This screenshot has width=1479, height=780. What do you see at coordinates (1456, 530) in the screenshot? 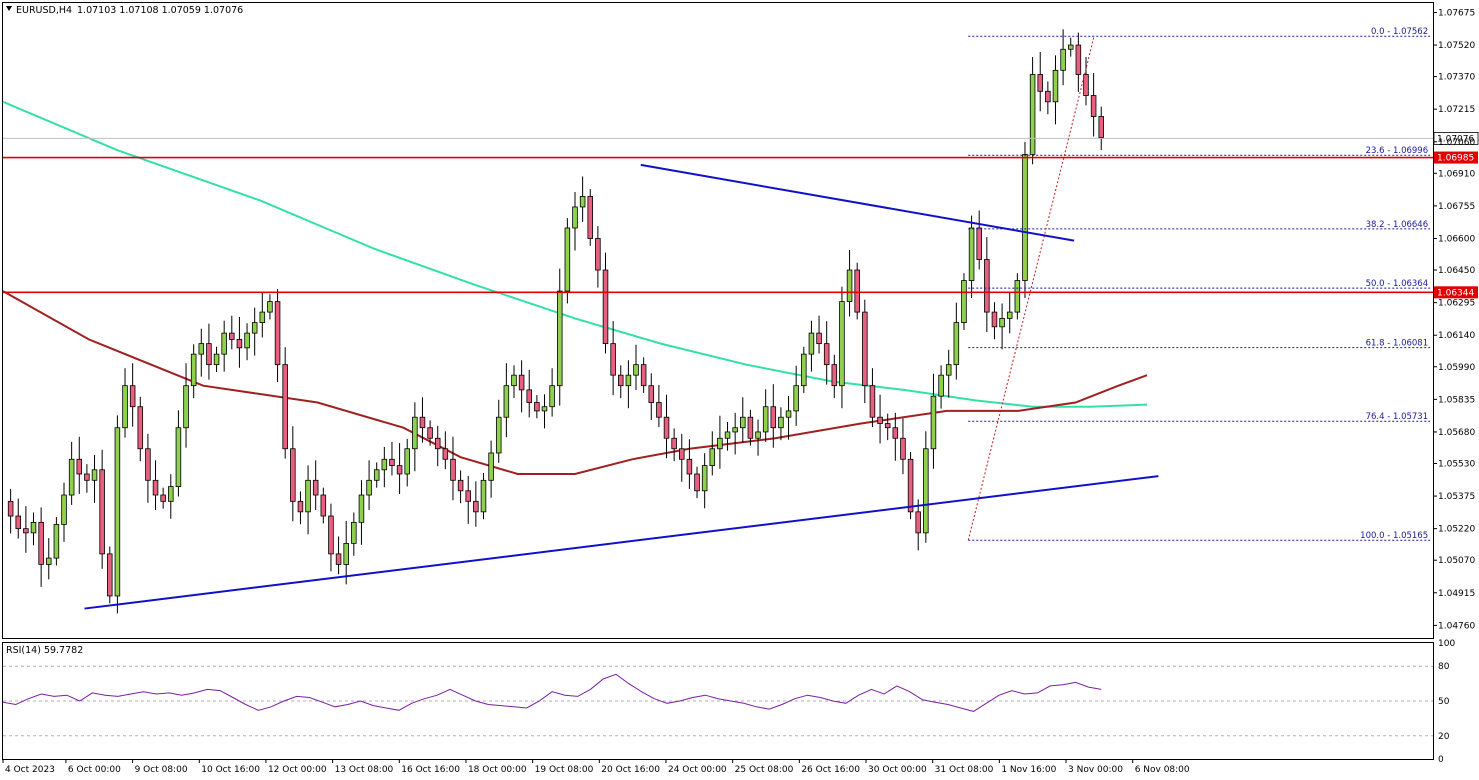
I see `y-tick-label: 1.05220` at bounding box center [1456, 530].